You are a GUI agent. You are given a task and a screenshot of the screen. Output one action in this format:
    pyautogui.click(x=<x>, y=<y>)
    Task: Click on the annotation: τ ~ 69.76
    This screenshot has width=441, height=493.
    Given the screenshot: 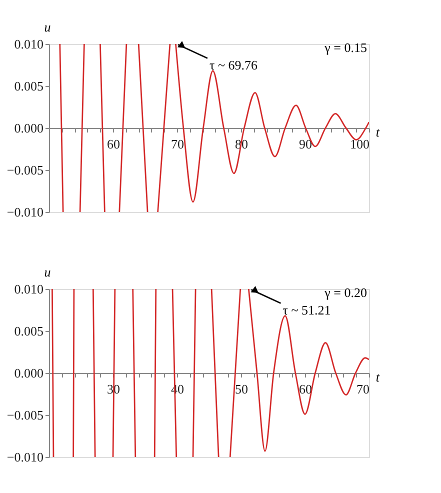 What is the action you would take?
    pyautogui.click(x=233, y=64)
    